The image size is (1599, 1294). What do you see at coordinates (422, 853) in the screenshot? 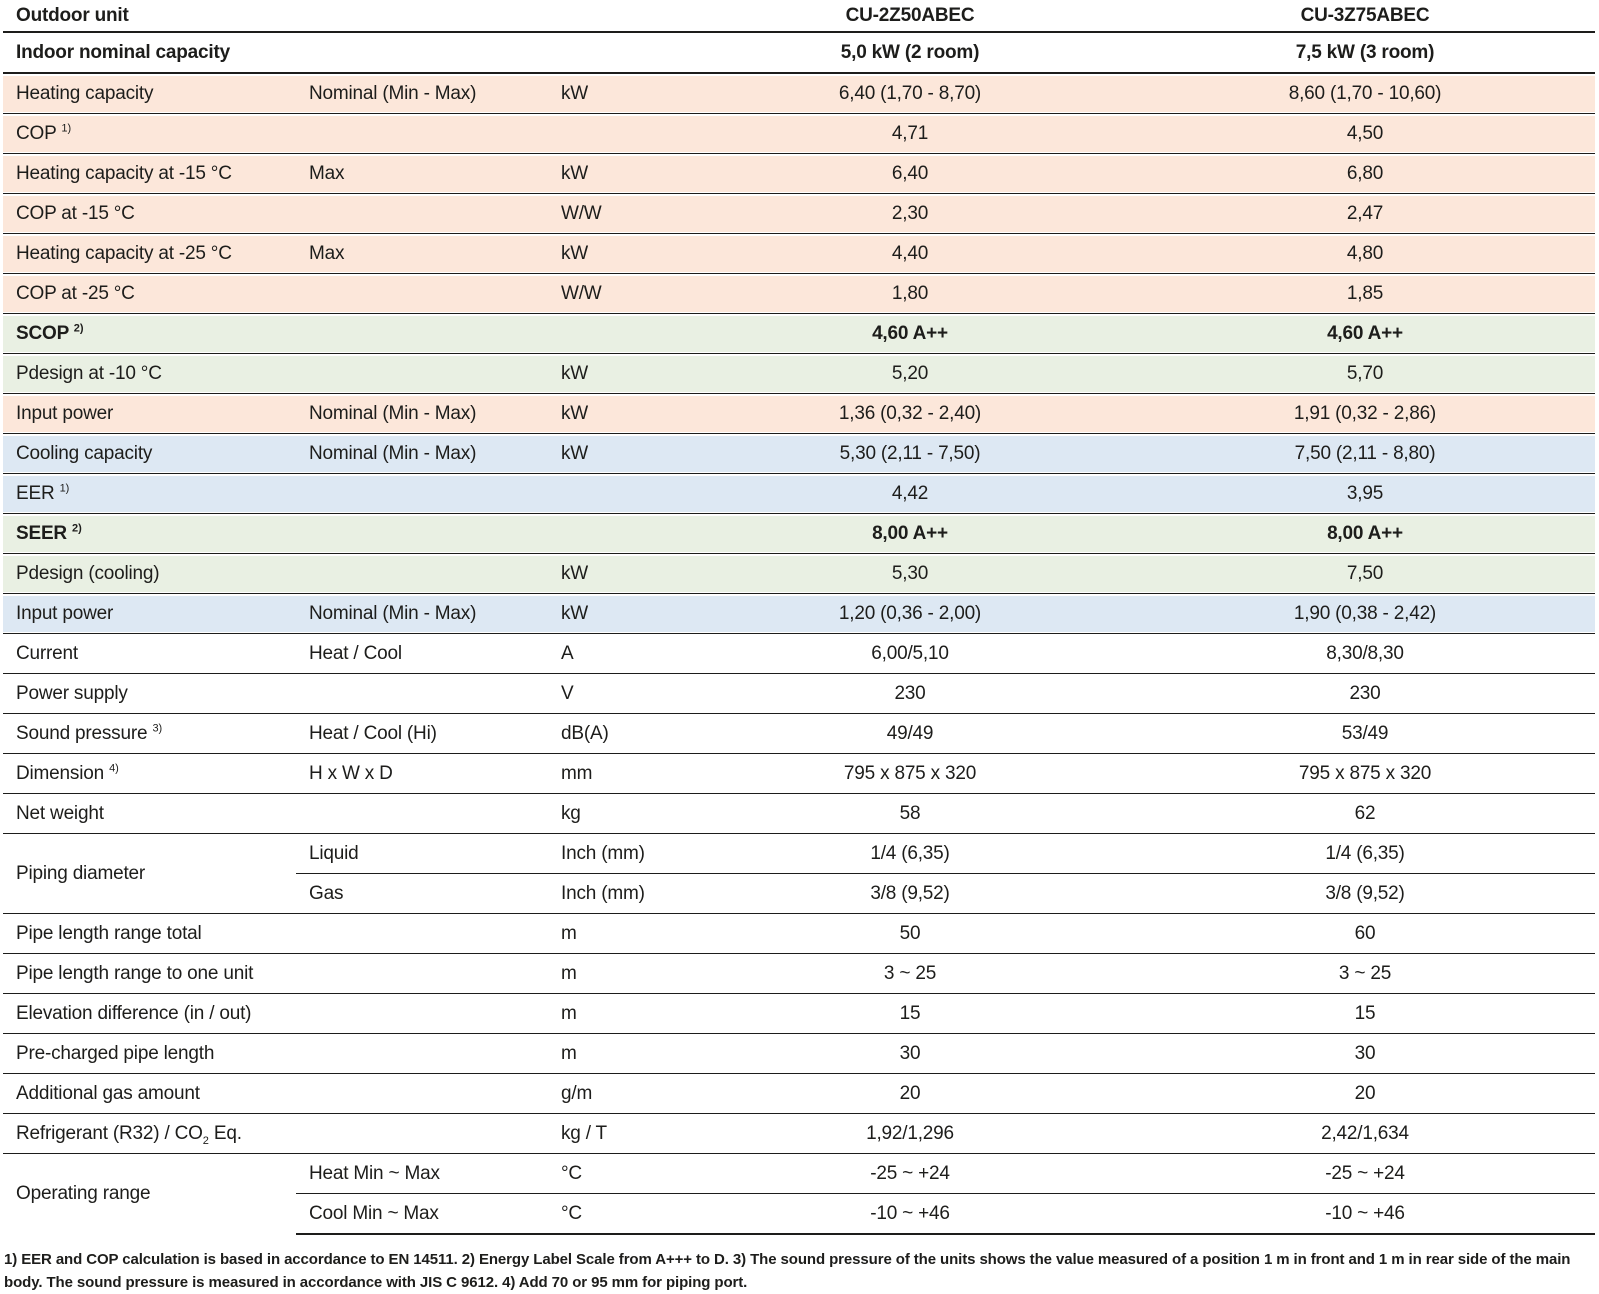
I see `row-sublabel-cell: Liquid` at bounding box center [422, 853].